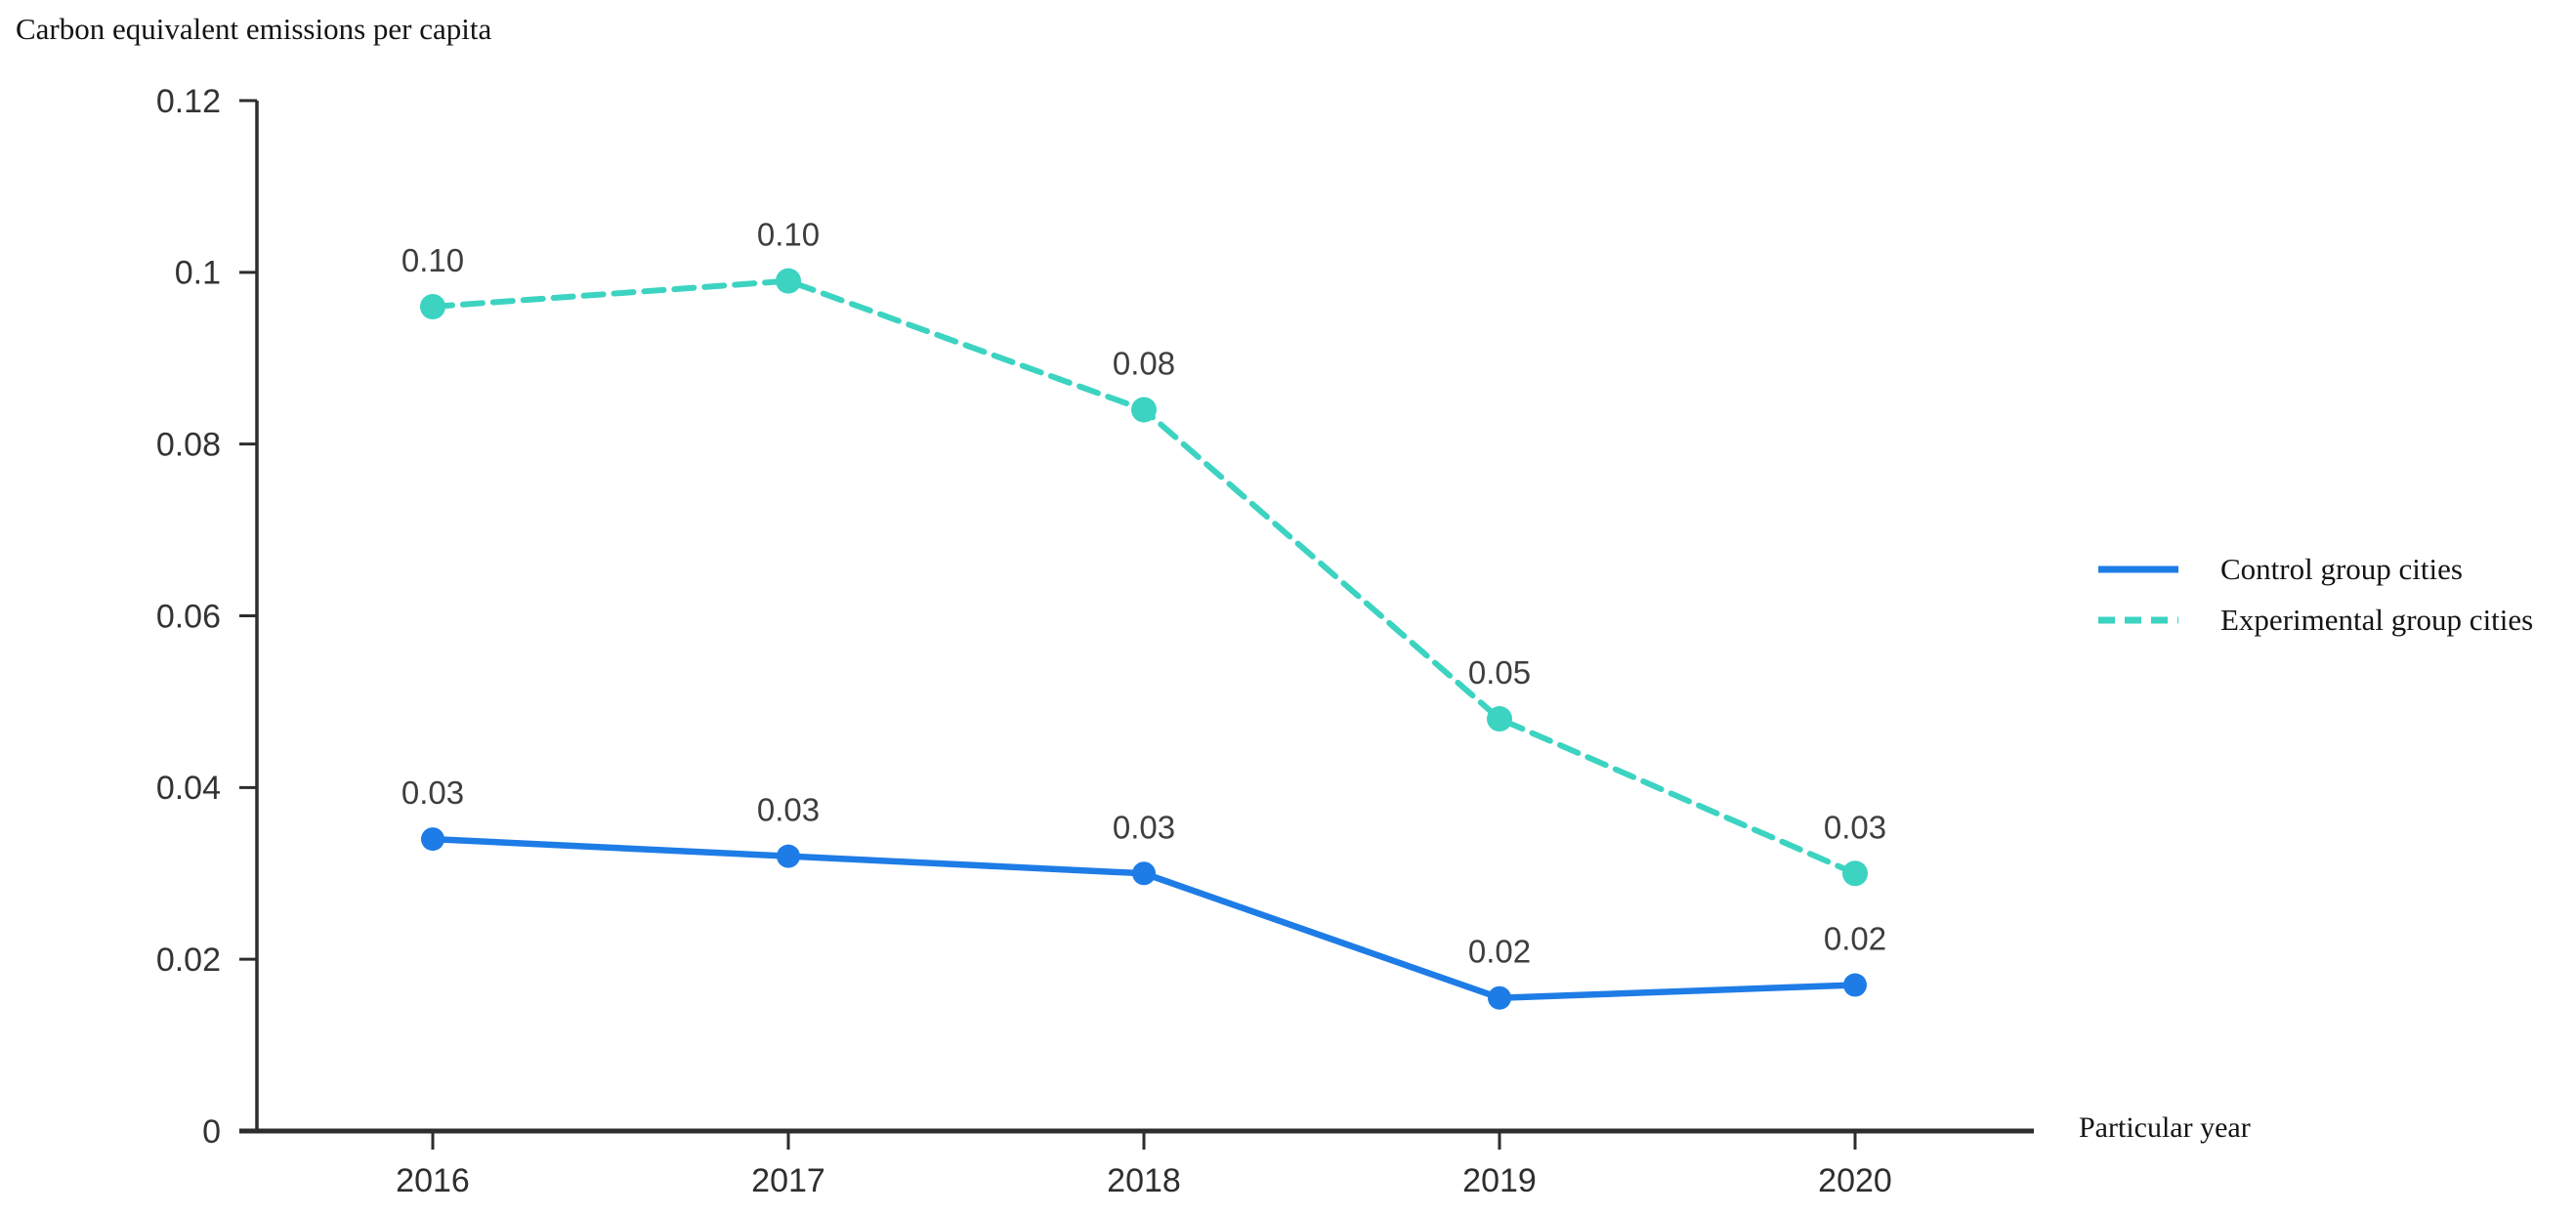 The image size is (2576, 1215). I want to click on y-tick-label: 0.06, so click(188, 616).